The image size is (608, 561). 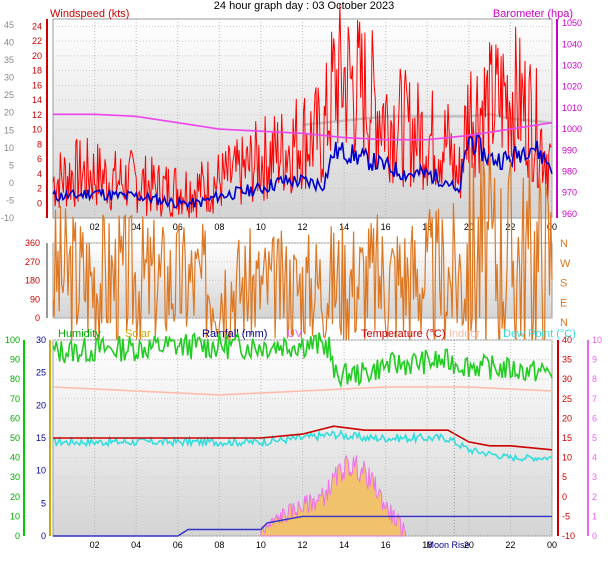 I want to click on wind-tick-label: 12, so click(x=37, y=115).